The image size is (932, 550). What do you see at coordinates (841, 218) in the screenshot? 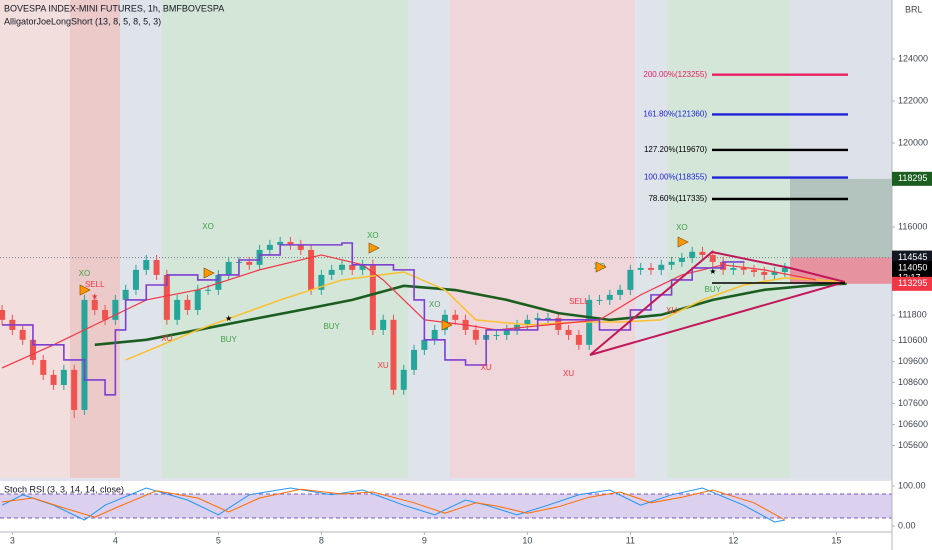
I see `target-zone` at bounding box center [841, 218].